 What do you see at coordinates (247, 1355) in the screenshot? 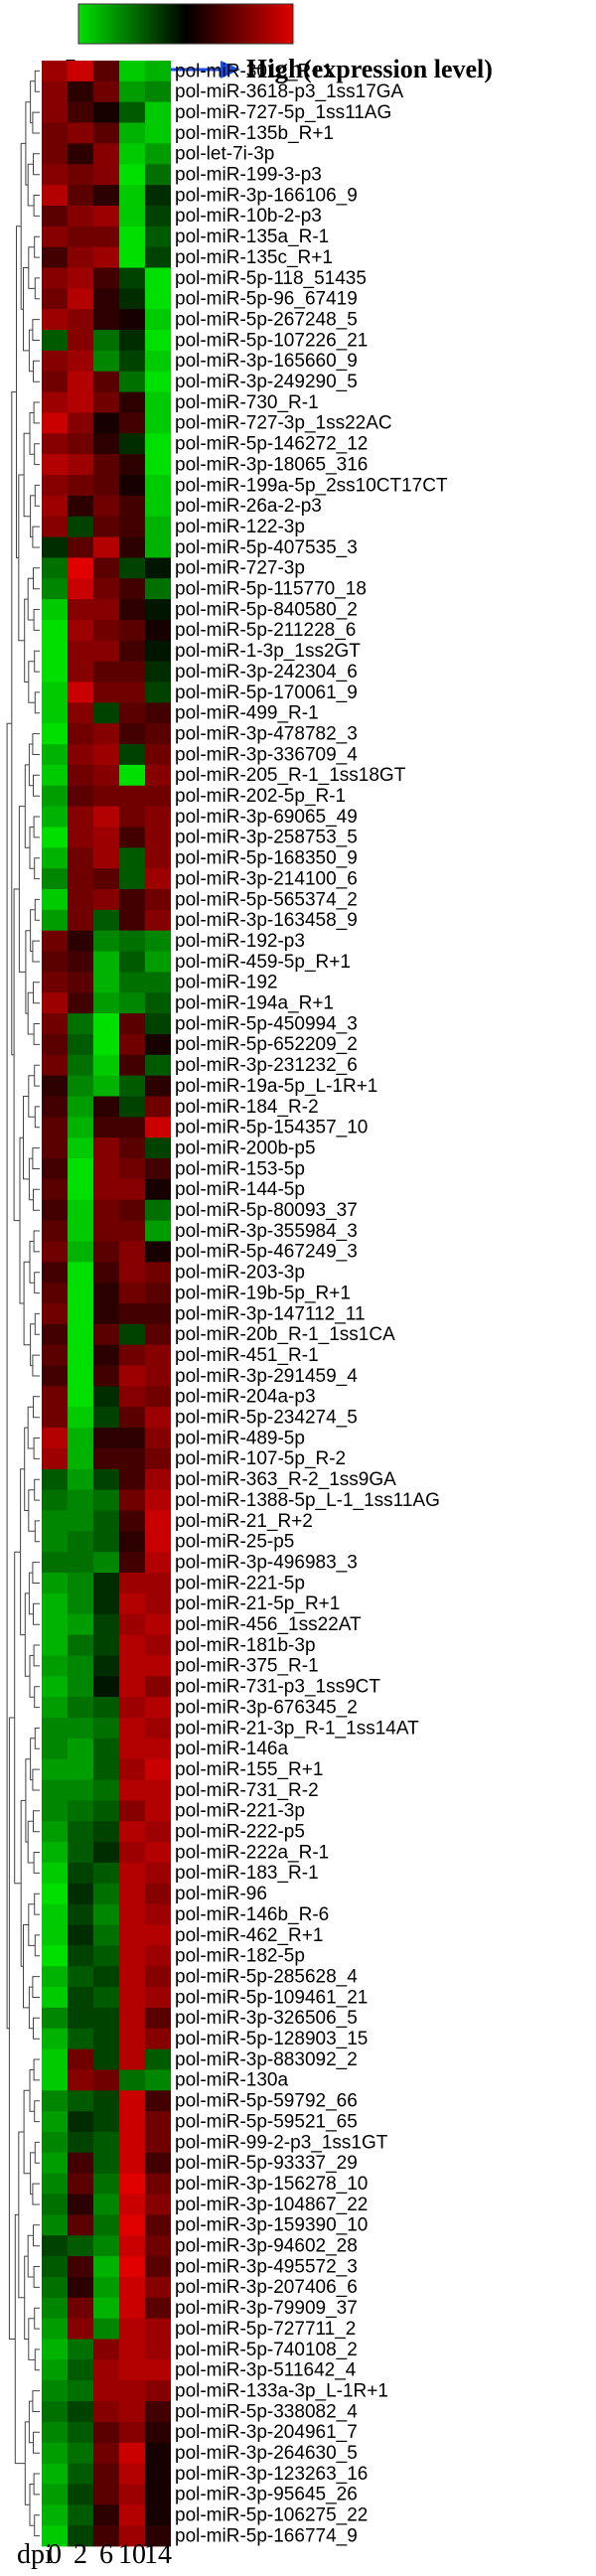
I see `row-label: pol-miR-451_R-1` at bounding box center [247, 1355].